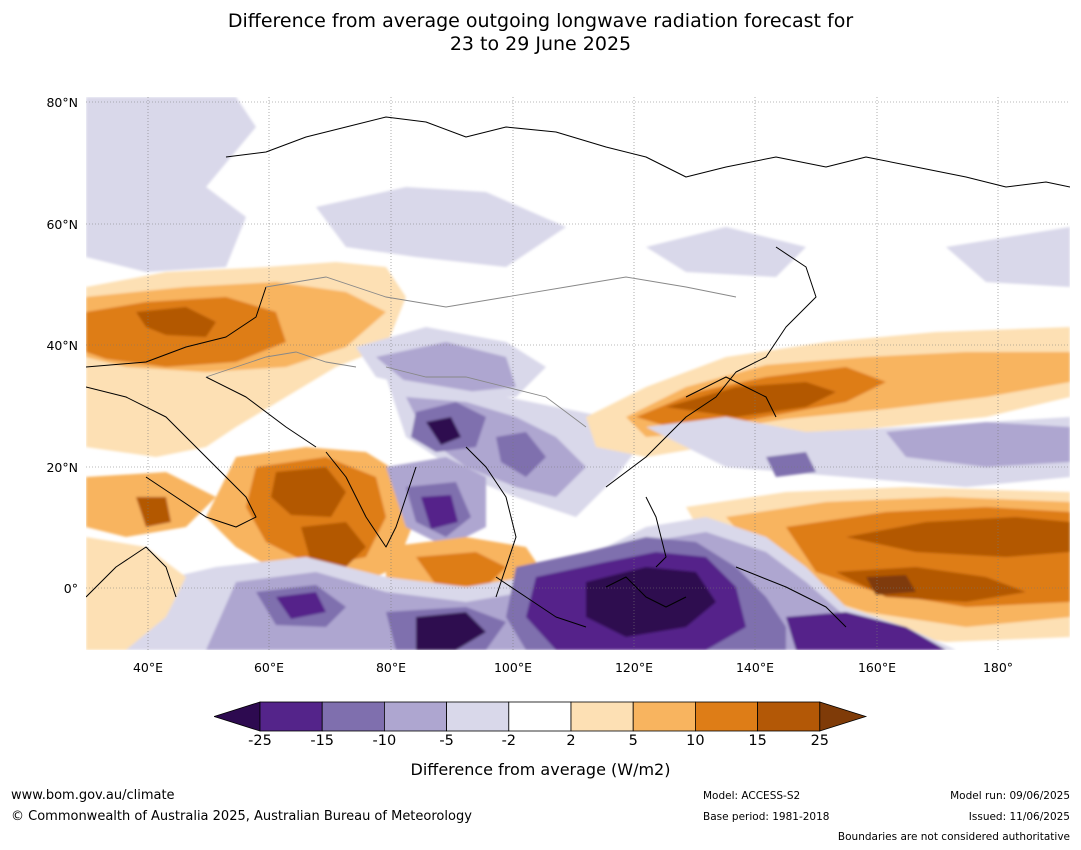 Image resolution: width=1081 pixels, height=850 pixels. I want to click on lon-label-160e: 160°E, so click(876, 667).